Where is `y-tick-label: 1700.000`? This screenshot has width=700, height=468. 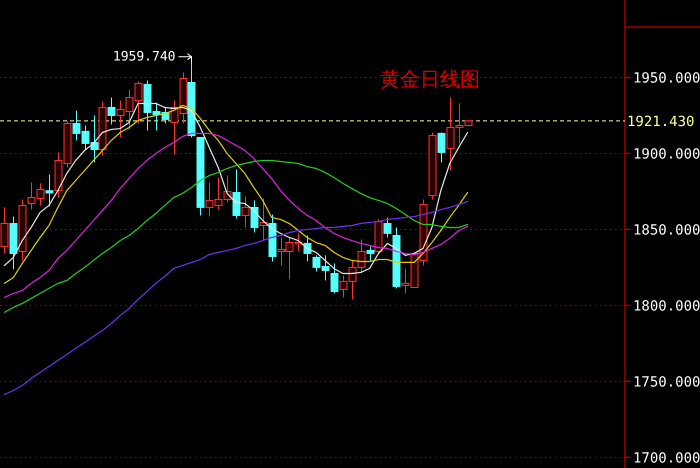 y-tick-label: 1700.000 is located at coordinates (666, 458).